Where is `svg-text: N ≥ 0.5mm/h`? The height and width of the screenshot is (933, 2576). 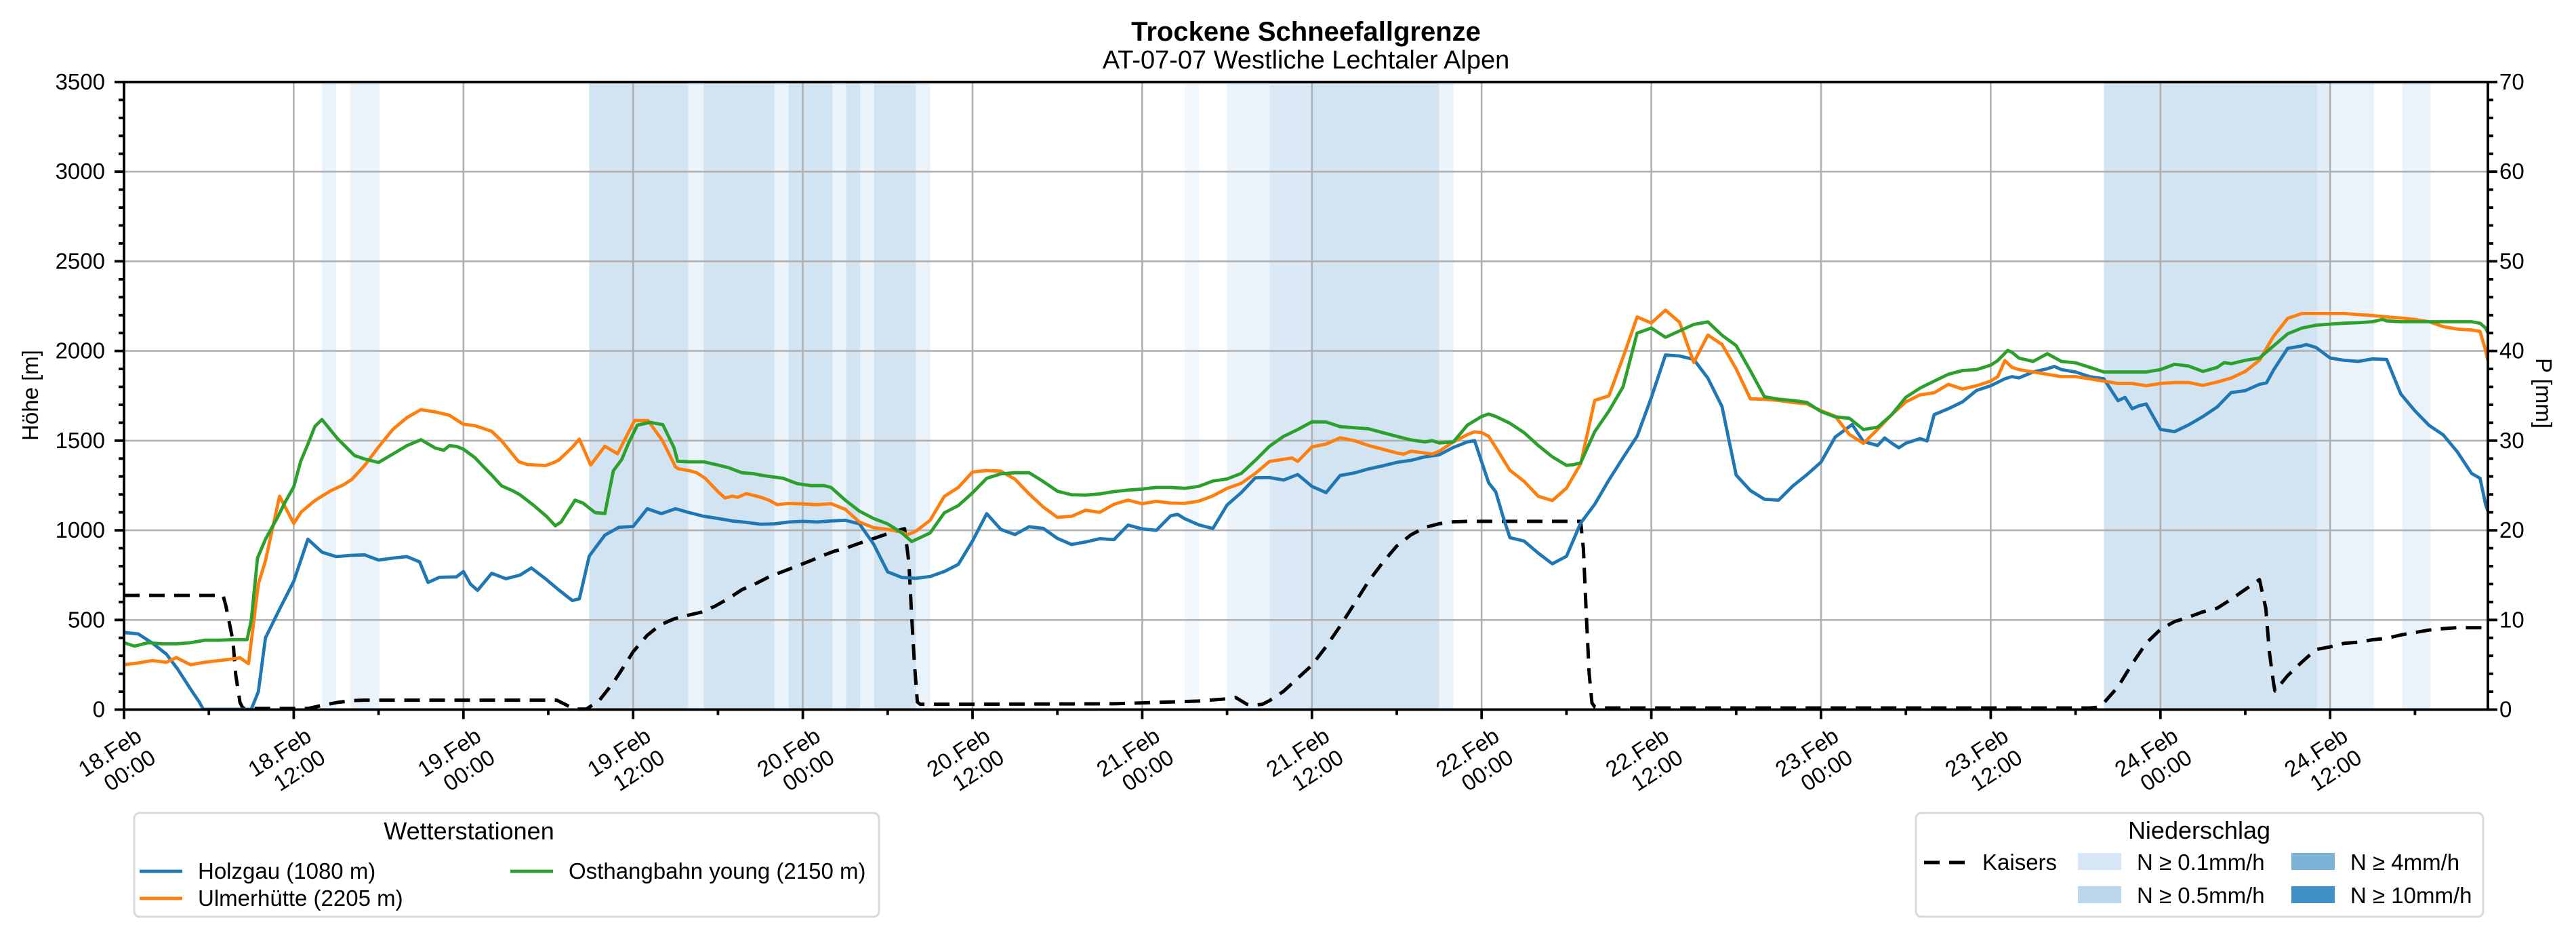 svg-text: N ≥ 0.5mm/h is located at coordinates (2201, 896).